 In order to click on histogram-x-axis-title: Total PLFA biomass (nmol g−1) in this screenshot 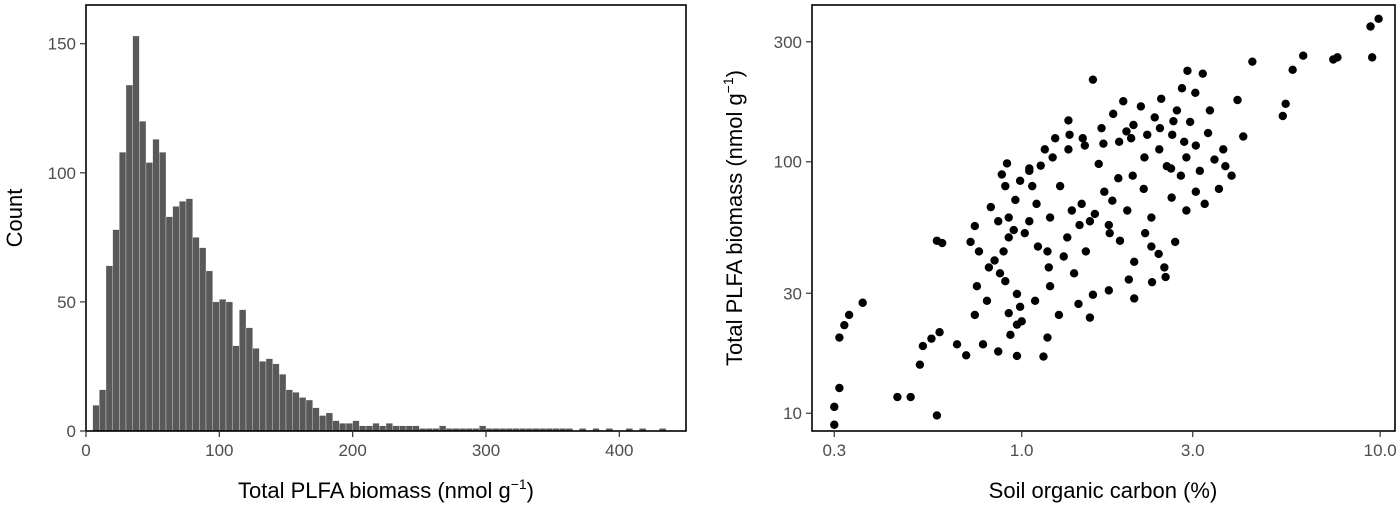, I will do `click(386, 489)`.